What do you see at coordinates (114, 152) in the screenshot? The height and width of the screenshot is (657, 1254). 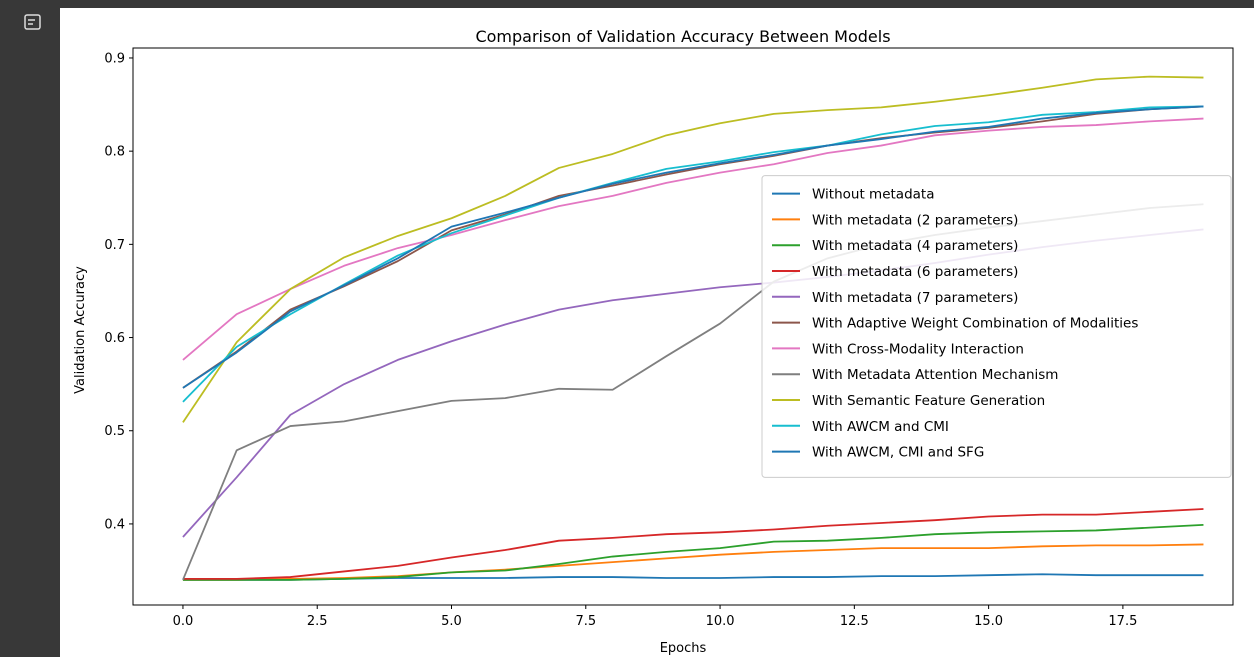 I see `y-tick-label: 0.8` at bounding box center [114, 152].